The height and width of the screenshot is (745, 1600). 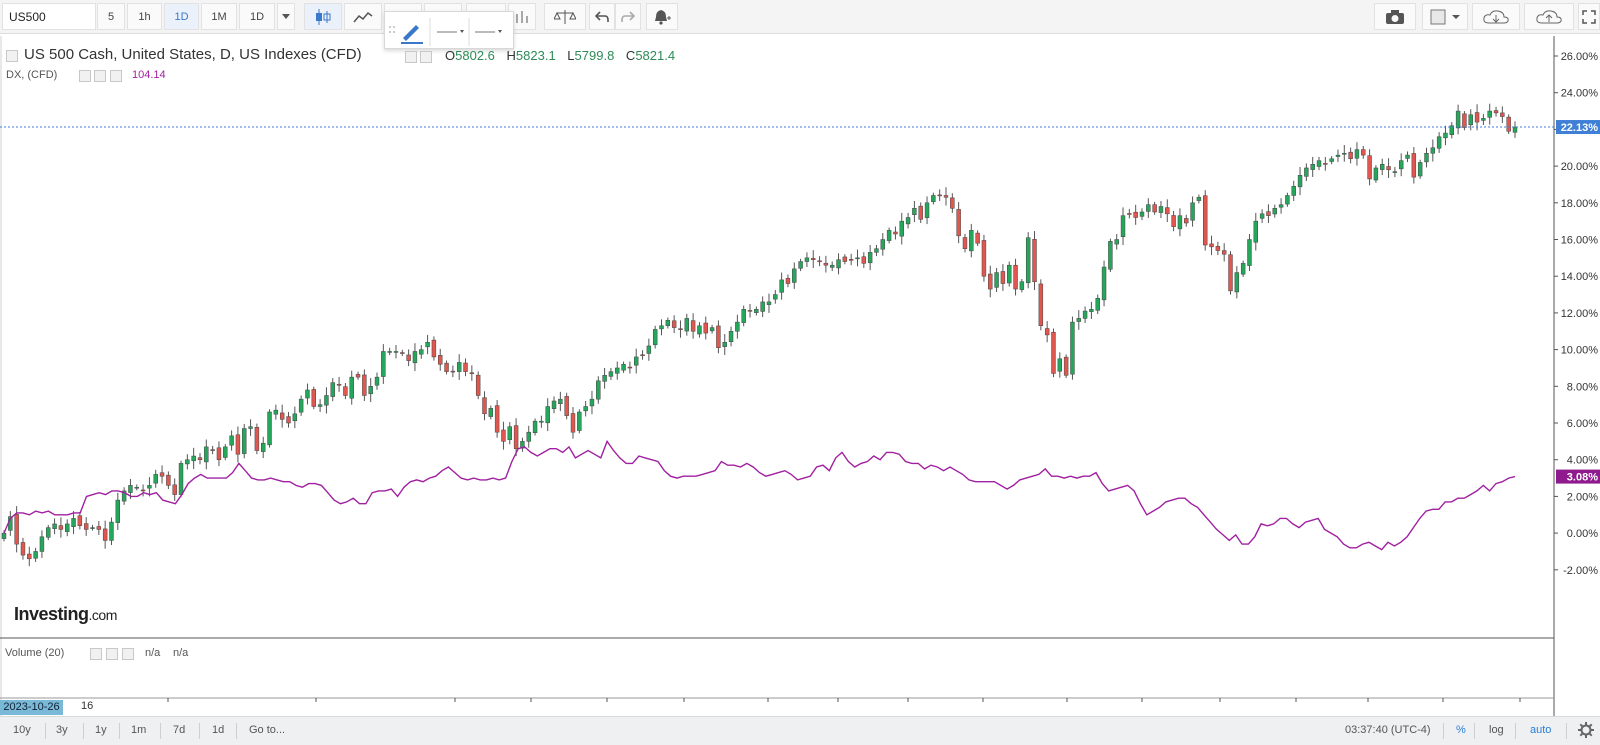 What do you see at coordinates (1445, 16) in the screenshot?
I see `layout-button` at bounding box center [1445, 16].